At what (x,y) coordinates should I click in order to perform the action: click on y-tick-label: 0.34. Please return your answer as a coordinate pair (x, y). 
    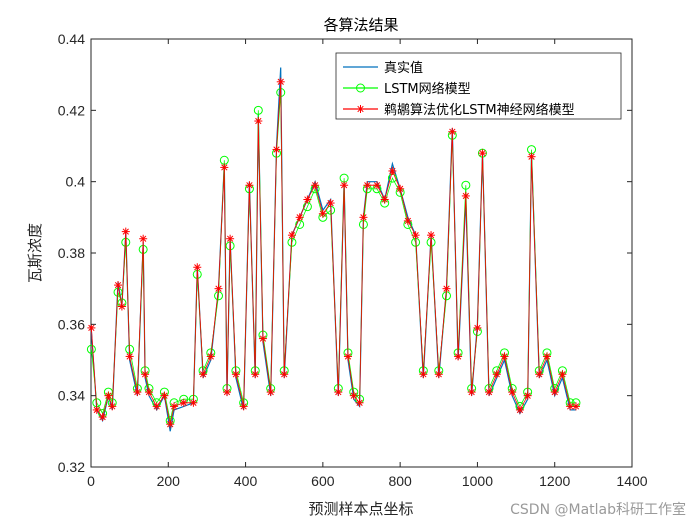
    Looking at the image, I should click on (71, 396).